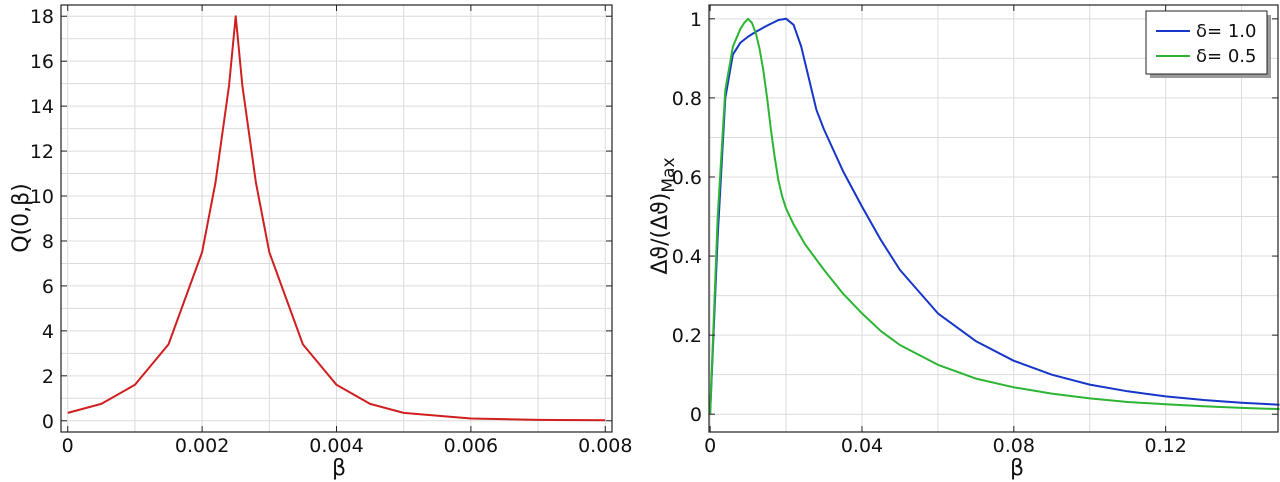  I want to click on y-tick-label: 16, so click(42, 62).